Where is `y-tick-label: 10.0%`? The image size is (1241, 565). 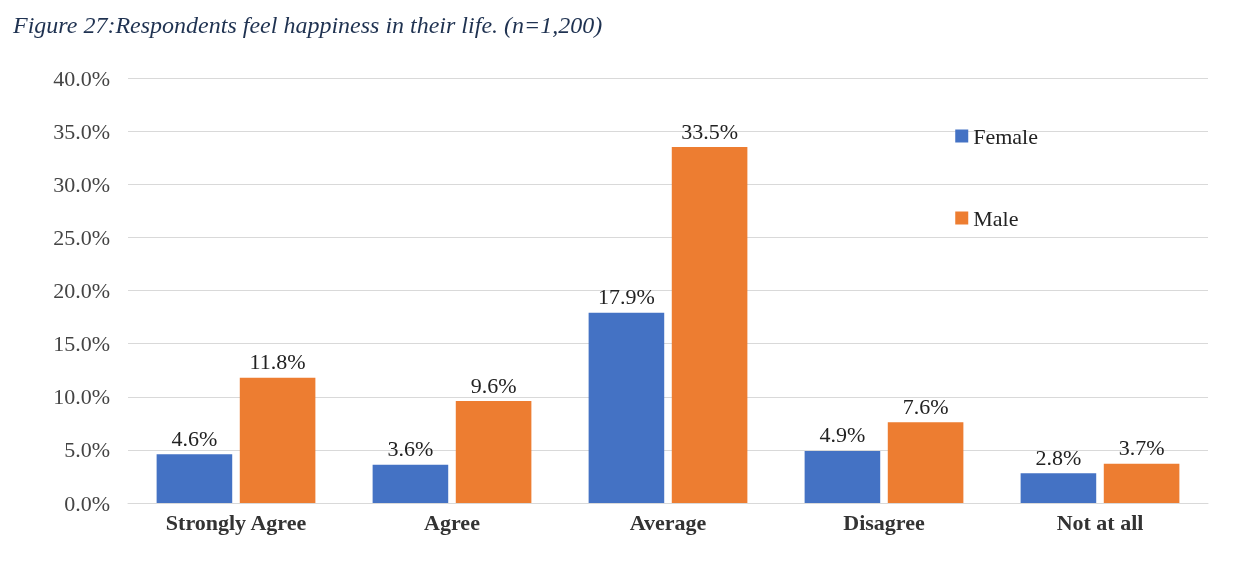 y-tick-label: 10.0% is located at coordinates (81, 397).